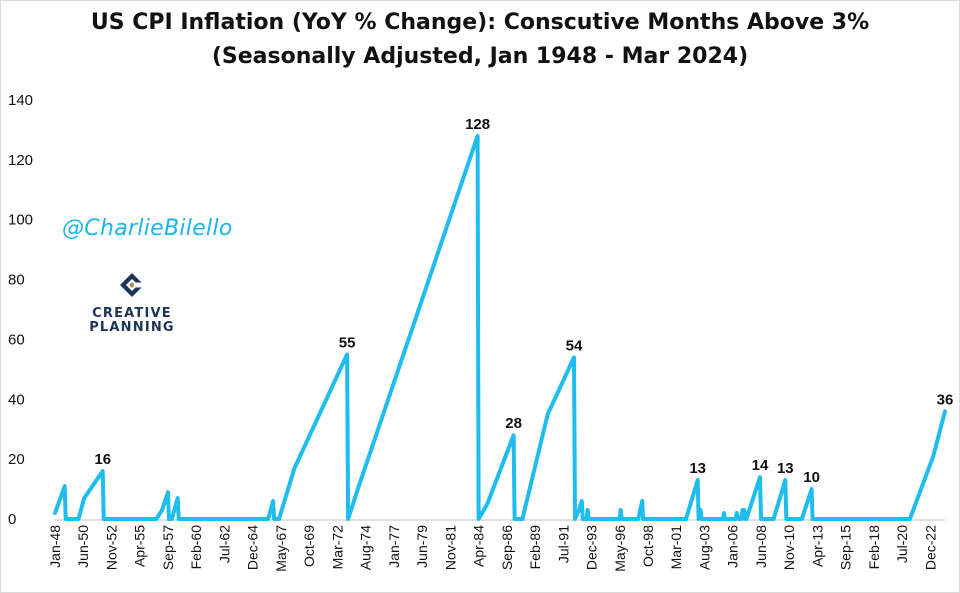 The width and height of the screenshot is (960, 593). I want to click on x-tick-label: Dec-22, so click(930, 547).